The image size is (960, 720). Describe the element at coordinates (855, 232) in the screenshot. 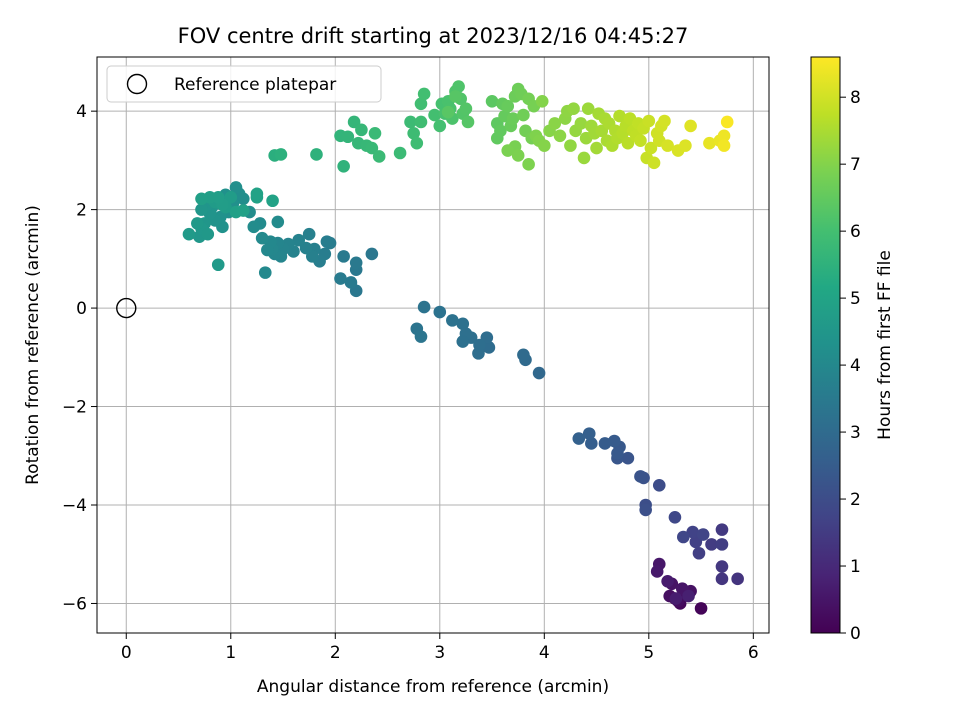

I see `colorbar-tick-label: 6` at that location.